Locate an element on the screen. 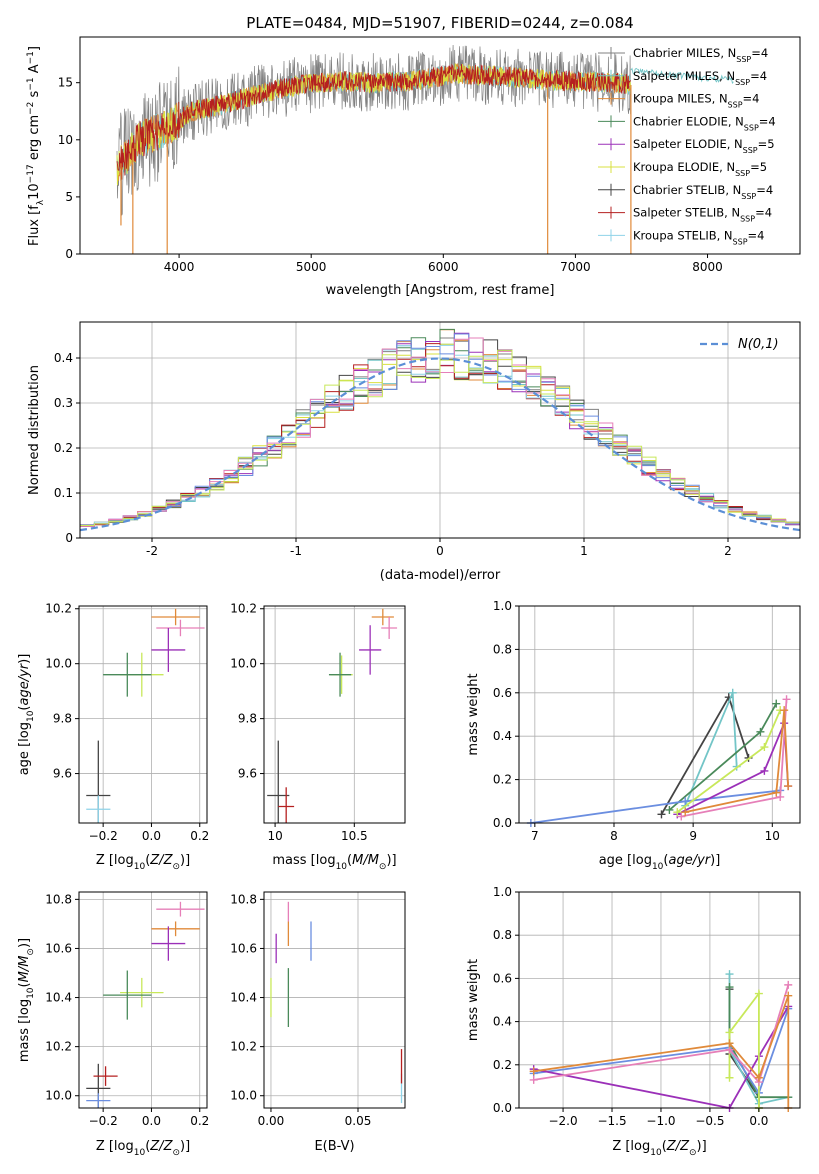  weight-vs-Z-ylabel: mass weight is located at coordinates (473, 1000).